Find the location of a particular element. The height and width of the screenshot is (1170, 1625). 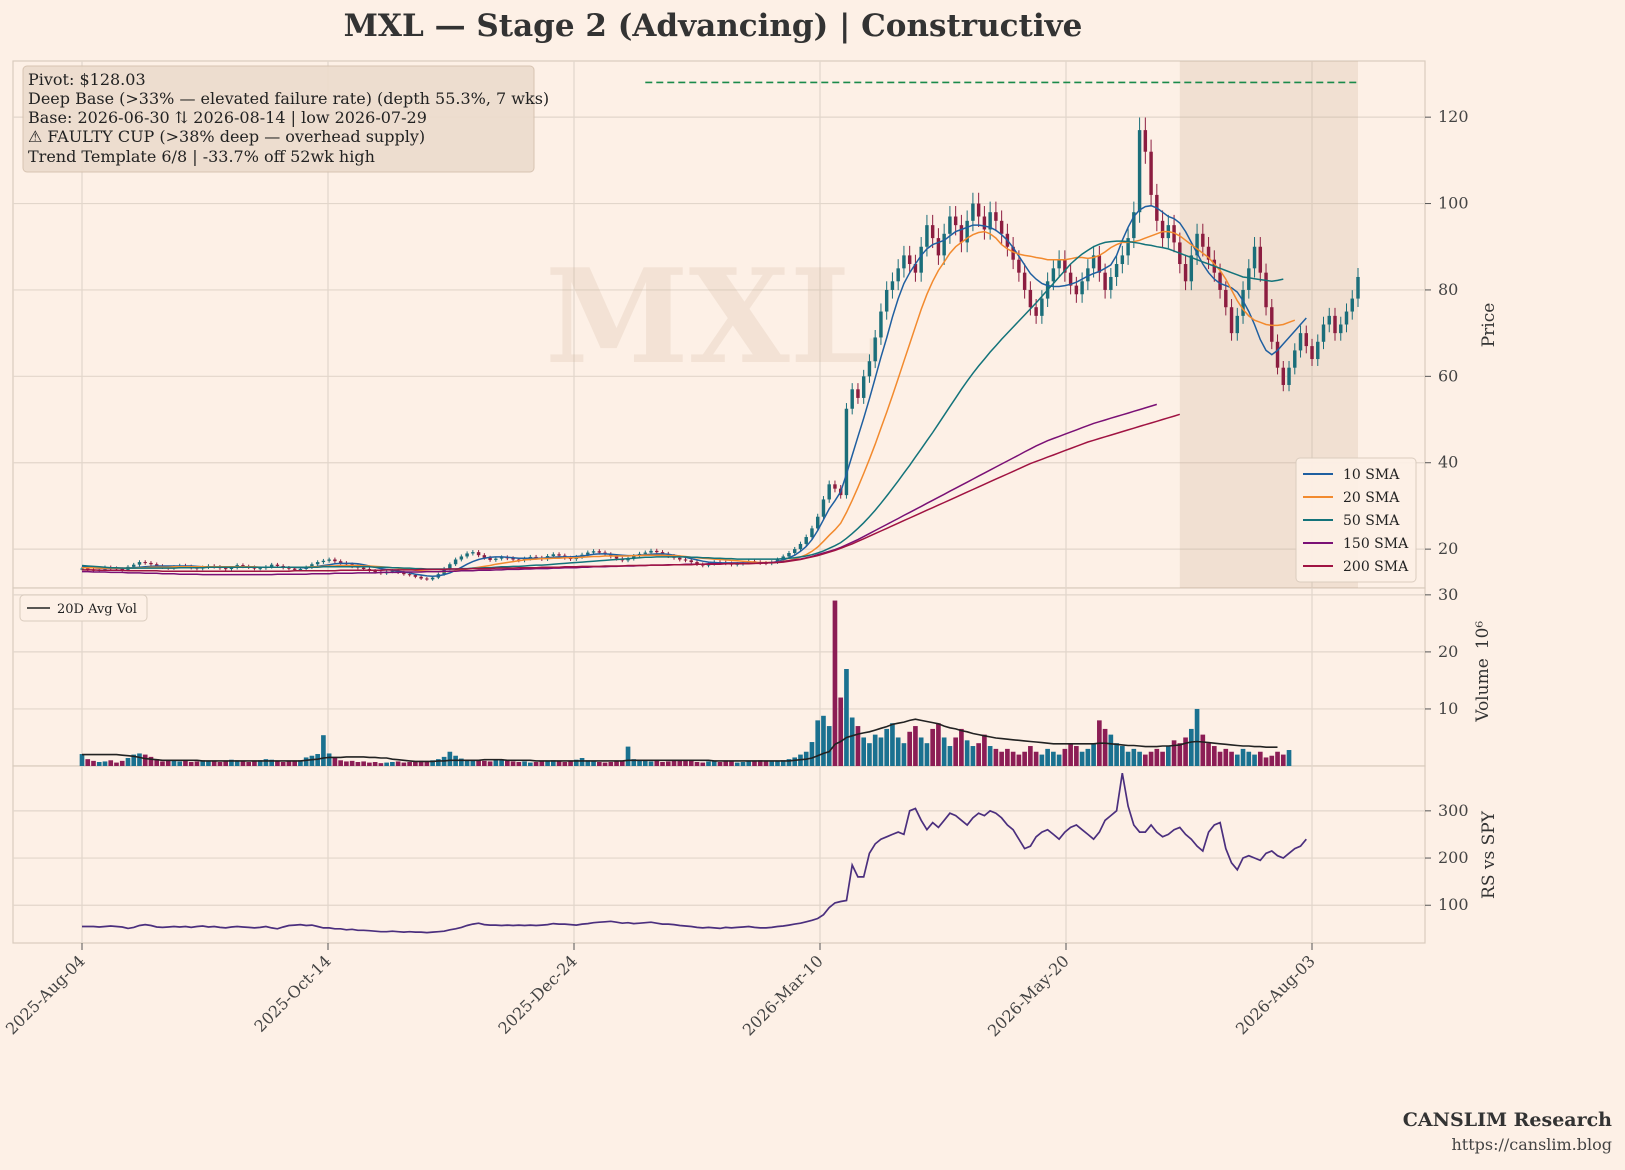

sma-legend-label: 150 SMA is located at coordinates (1376, 544).